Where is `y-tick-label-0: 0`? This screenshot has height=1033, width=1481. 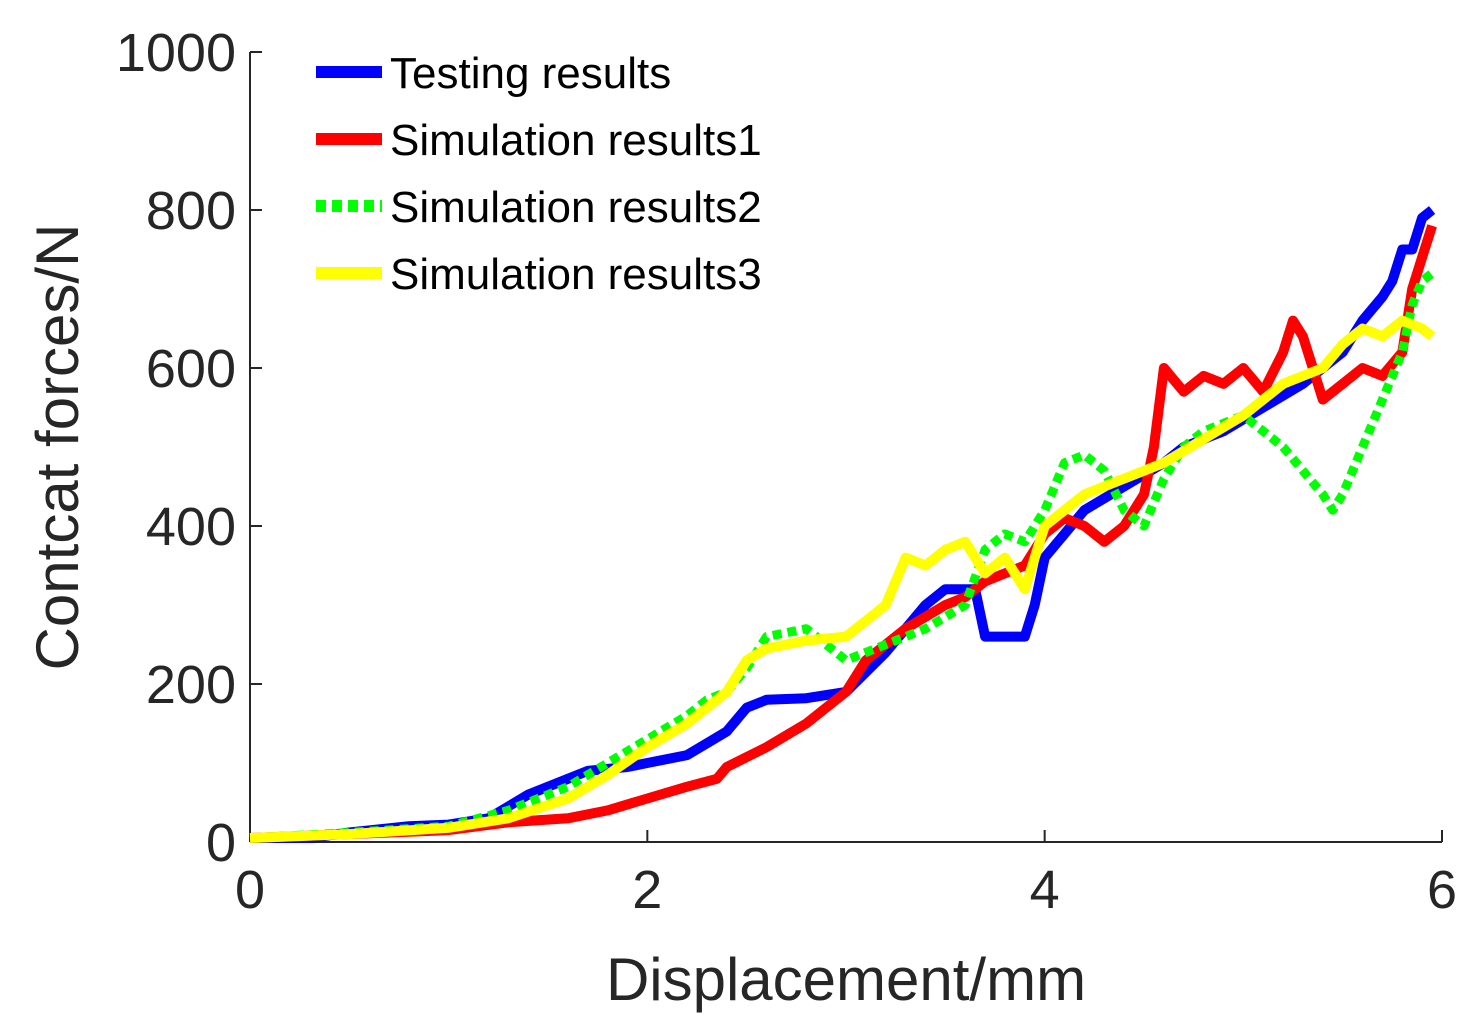 y-tick-label-0: 0 is located at coordinates (221, 843).